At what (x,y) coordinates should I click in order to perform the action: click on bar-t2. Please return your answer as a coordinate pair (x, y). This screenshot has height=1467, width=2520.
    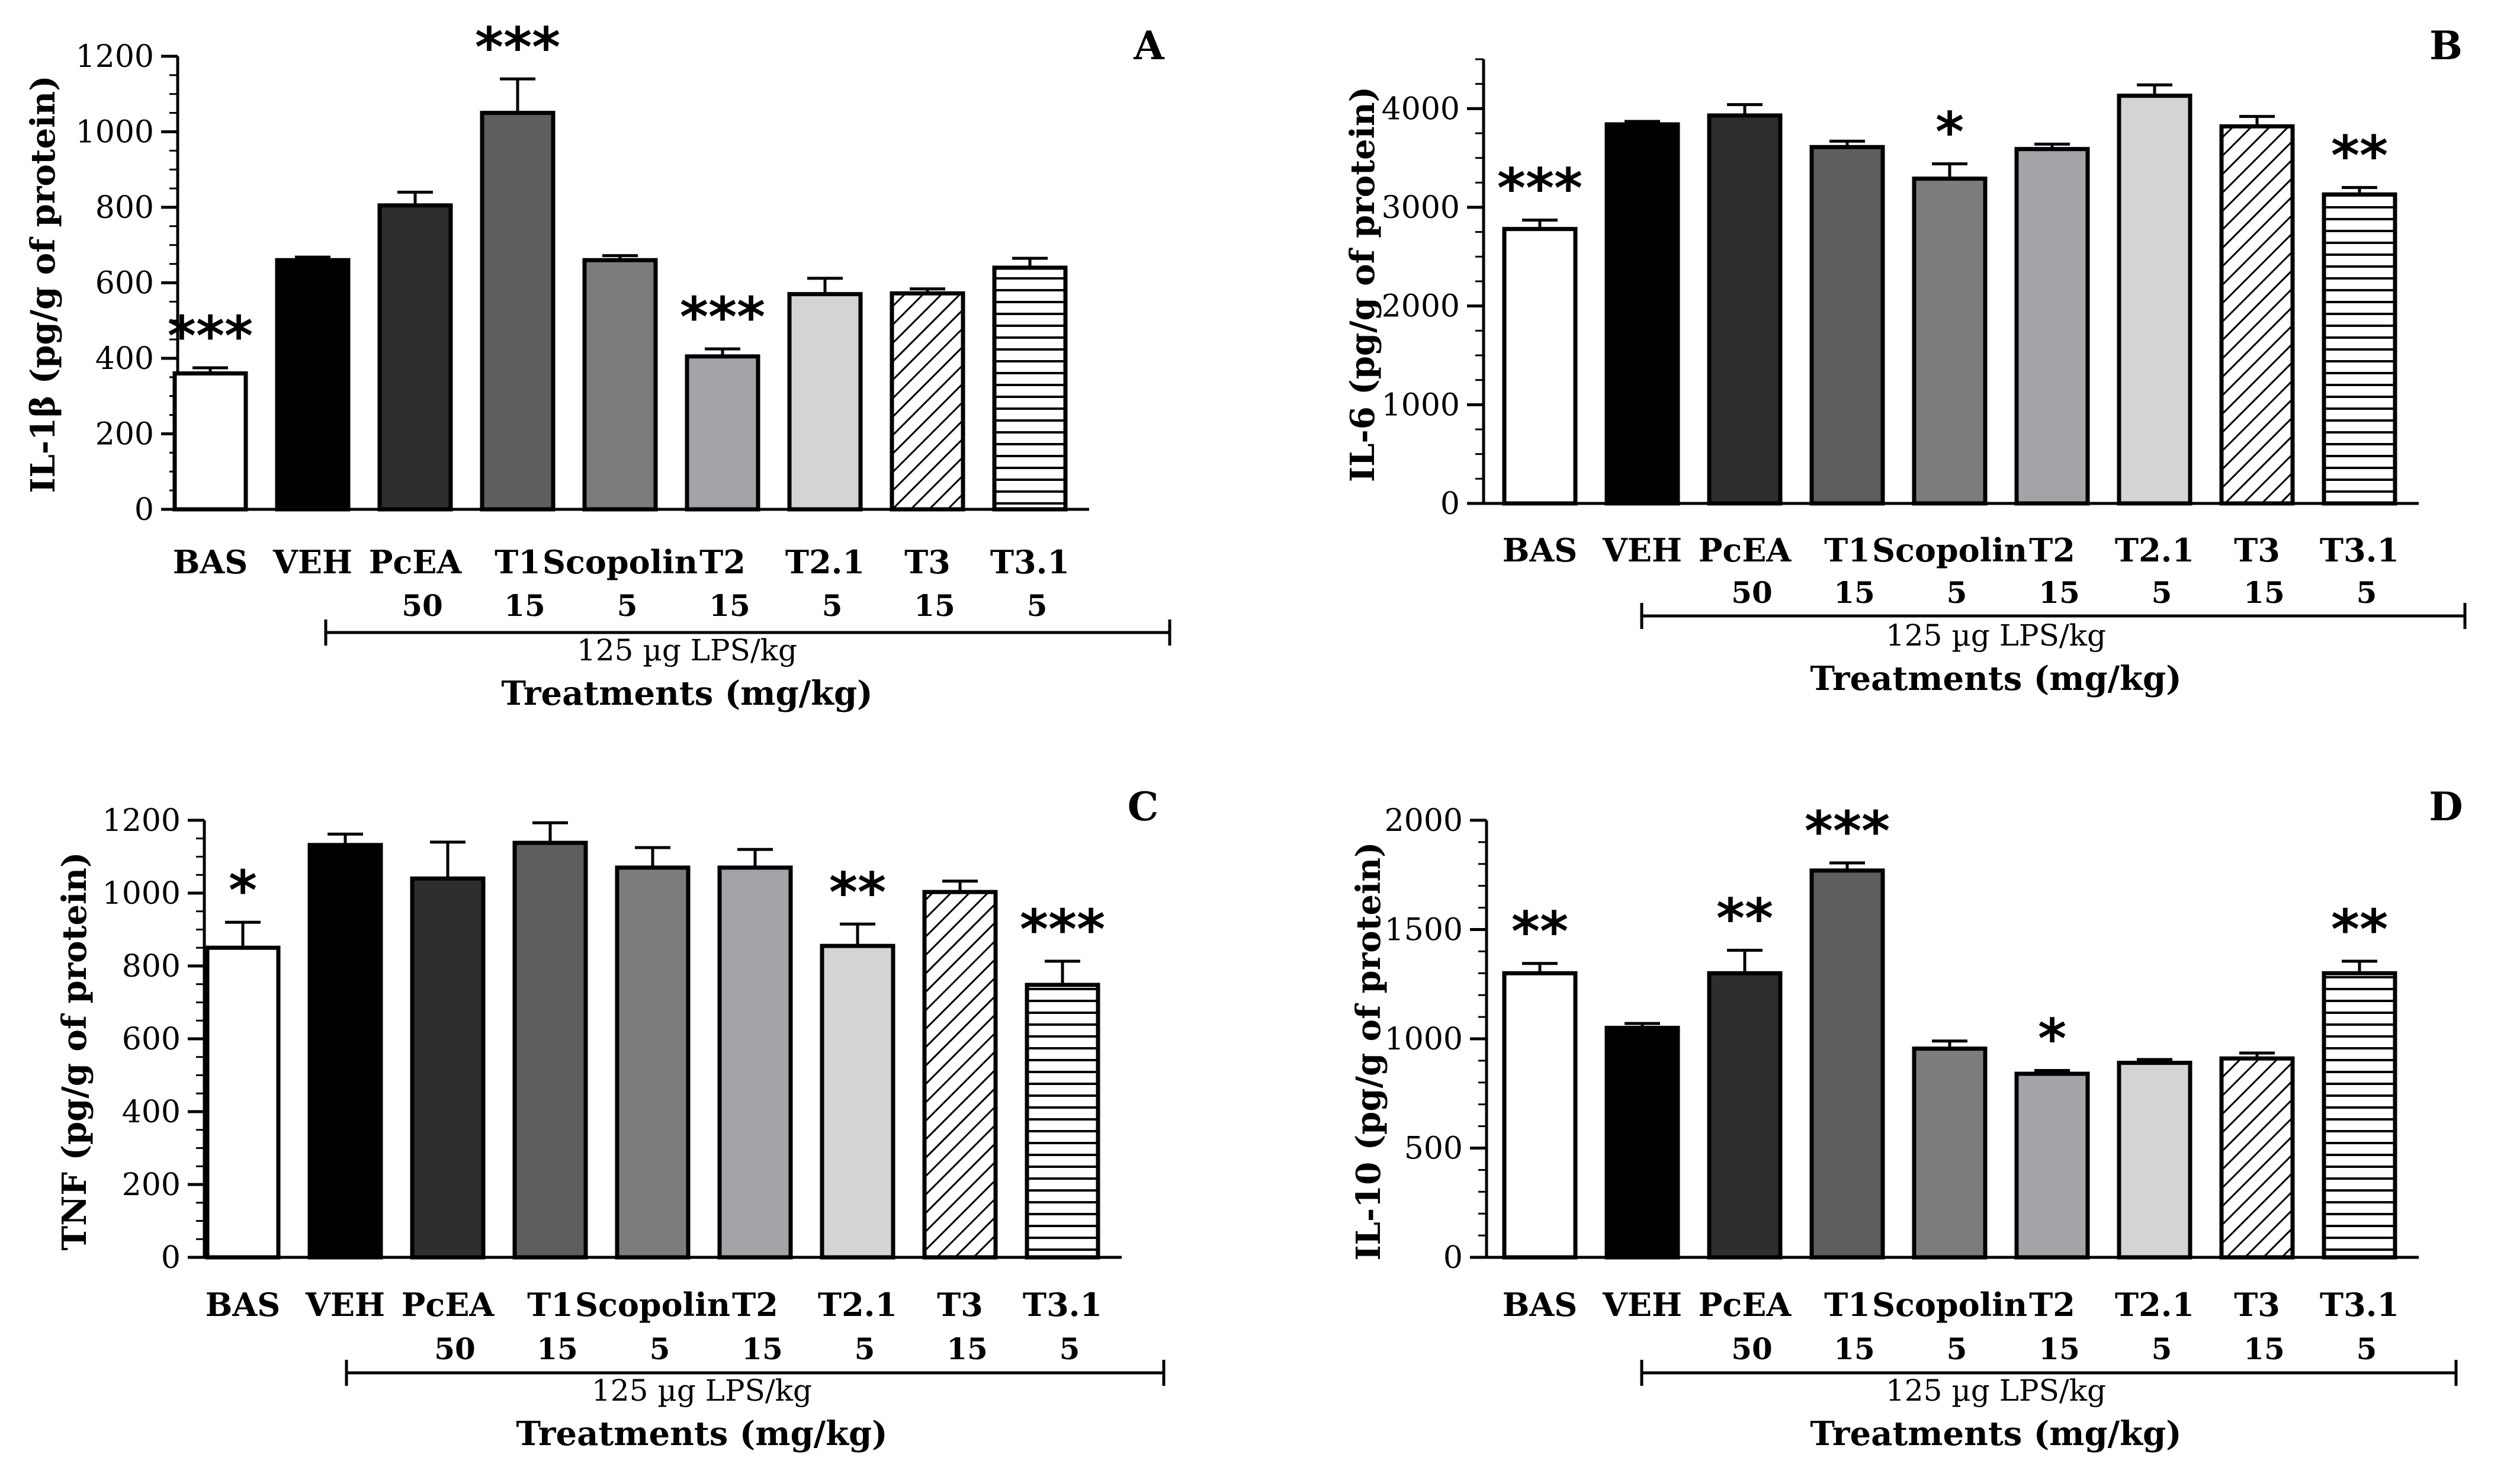
    Looking at the image, I should click on (755, 1063).